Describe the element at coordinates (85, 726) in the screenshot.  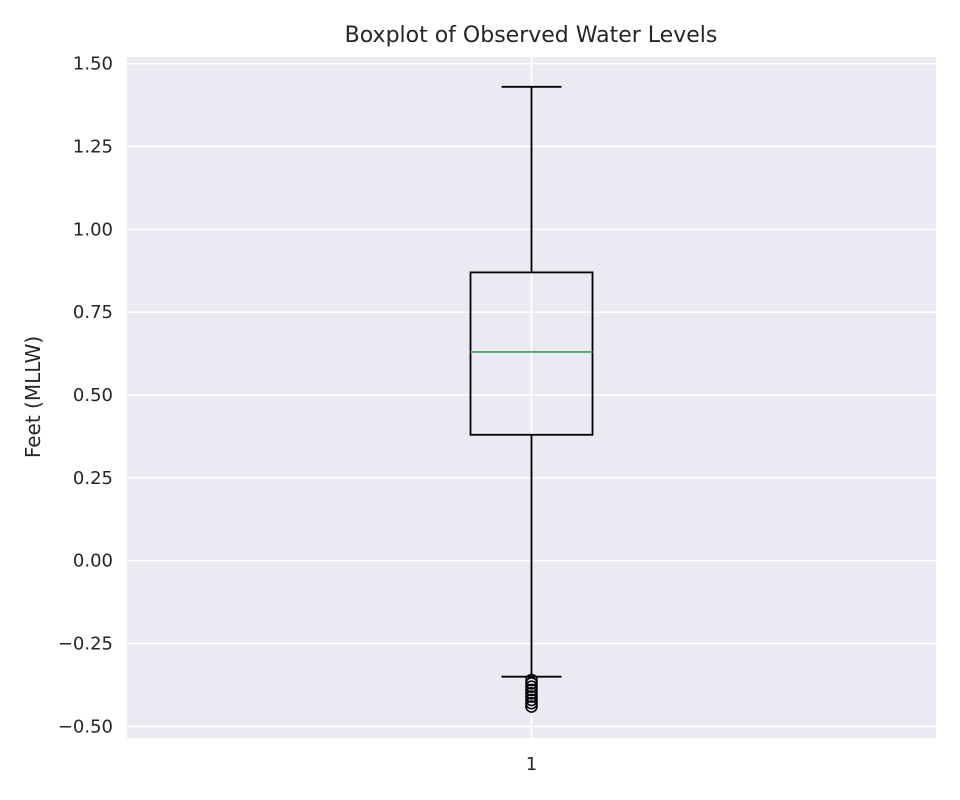
I see `y-tick-label: −0.50` at that location.